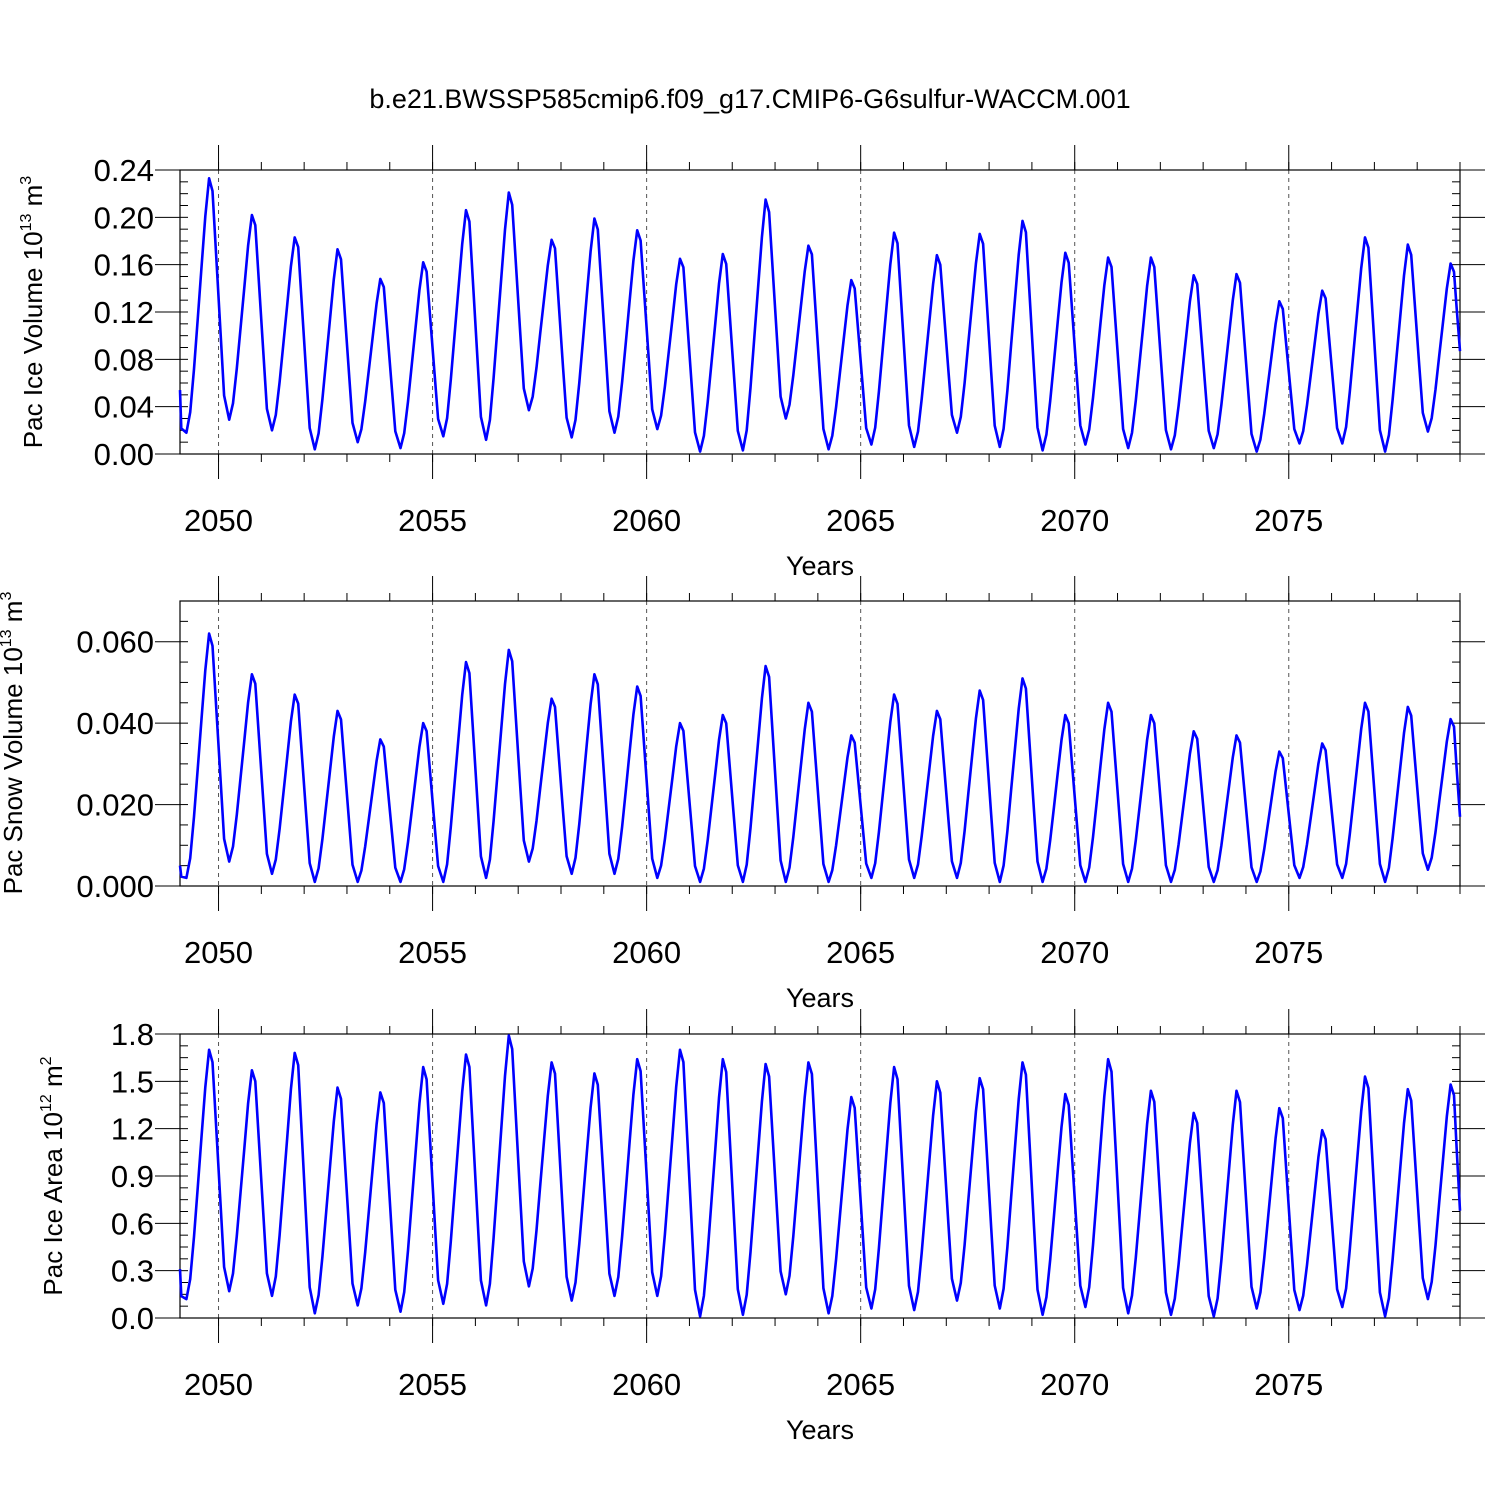  What do you see at coordinates (132, 1129) in the screenshot?
I see `y-tick-label: 1.2` at bounding box center [132, 1129].